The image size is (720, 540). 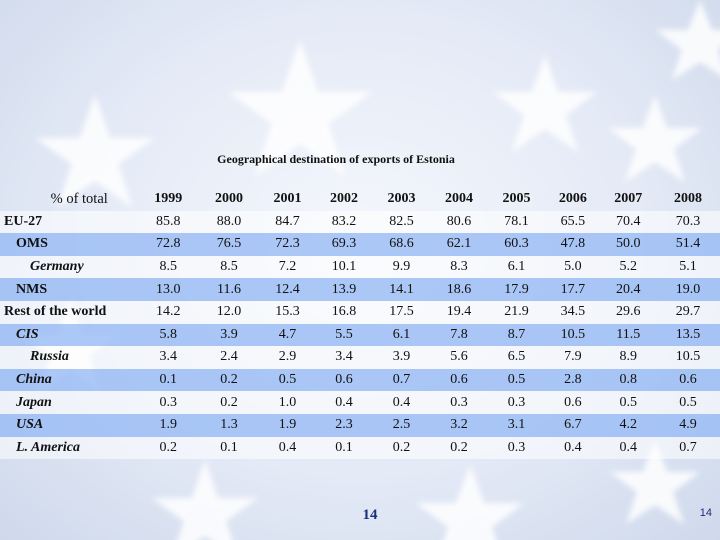 I want to click on row-label: Germany, so click(x=69, y=267).